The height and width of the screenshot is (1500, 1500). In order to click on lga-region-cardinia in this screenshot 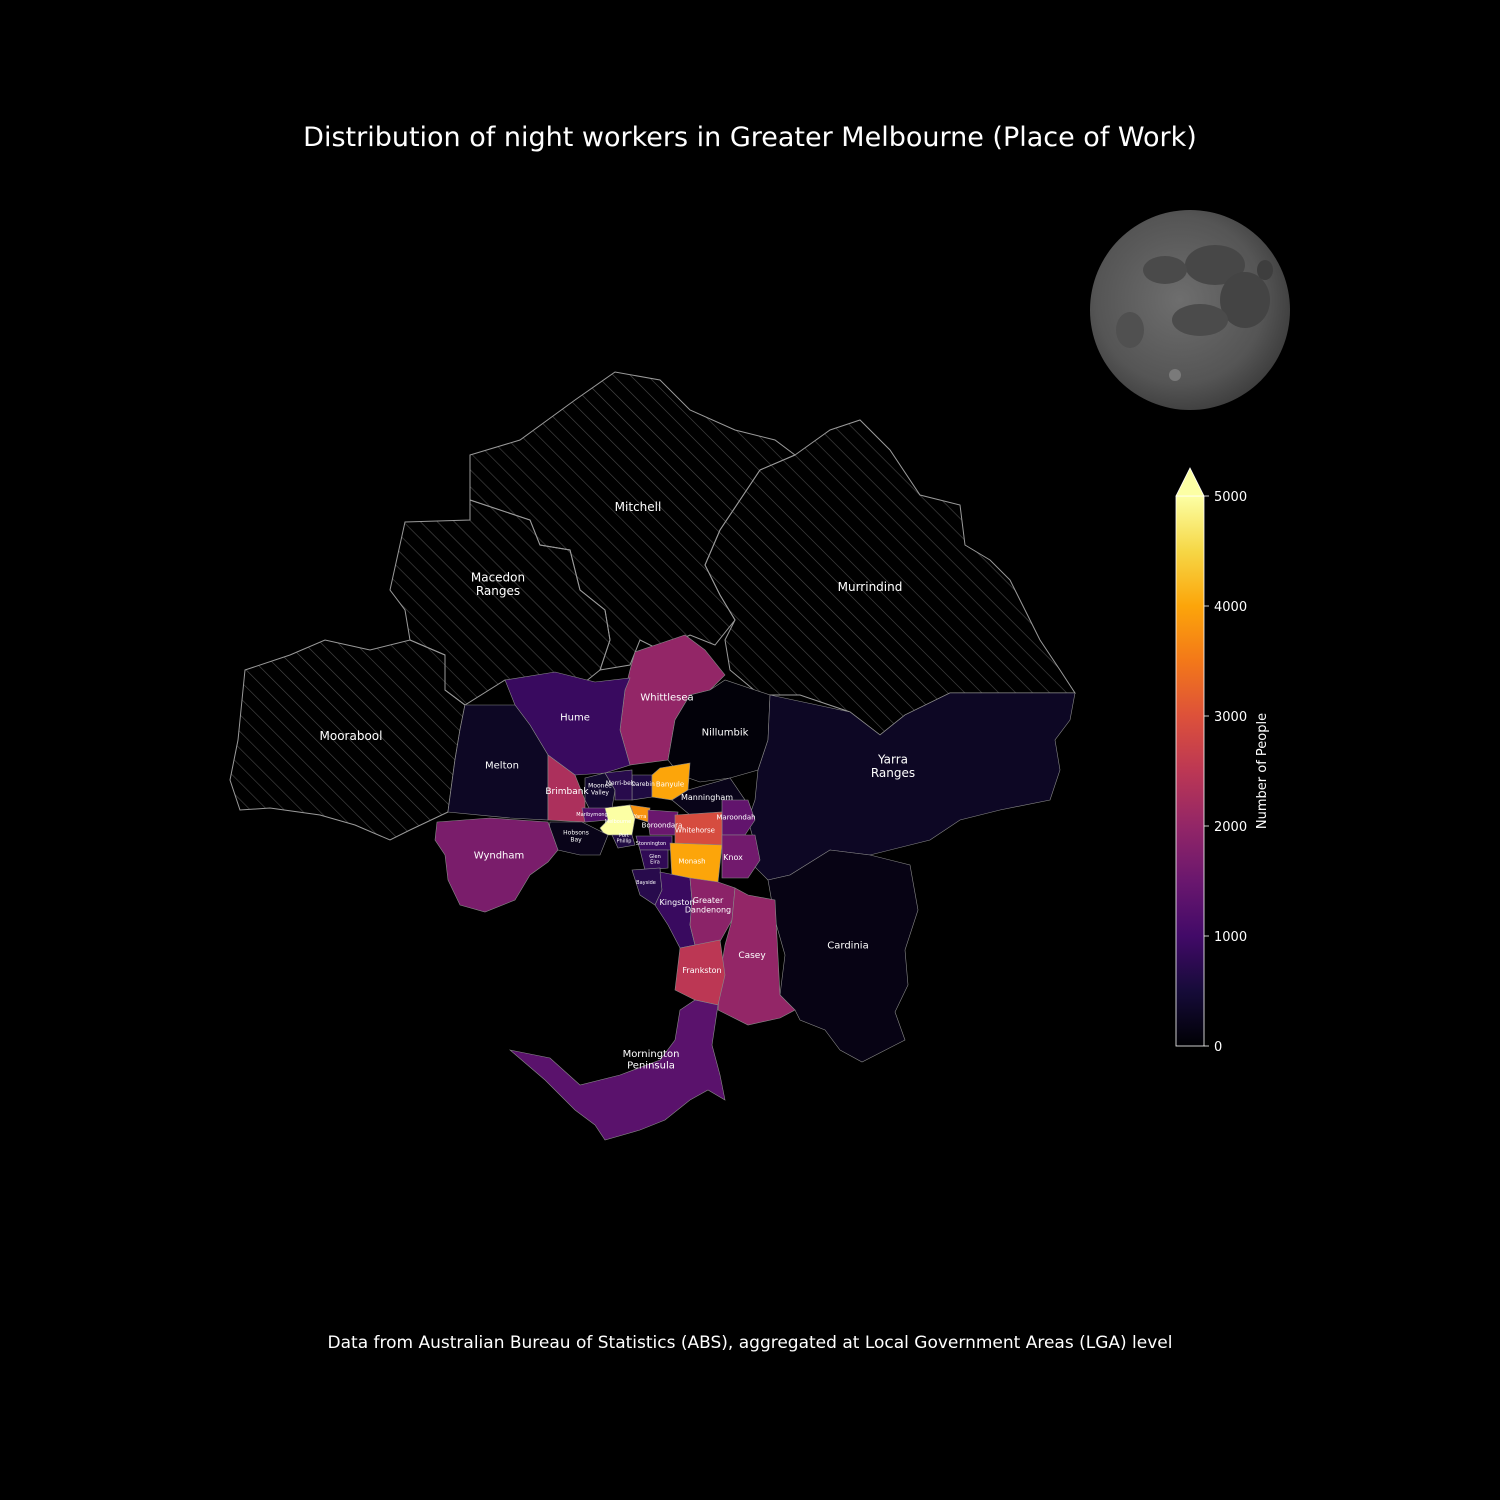, I will do `click(843, 956)`.